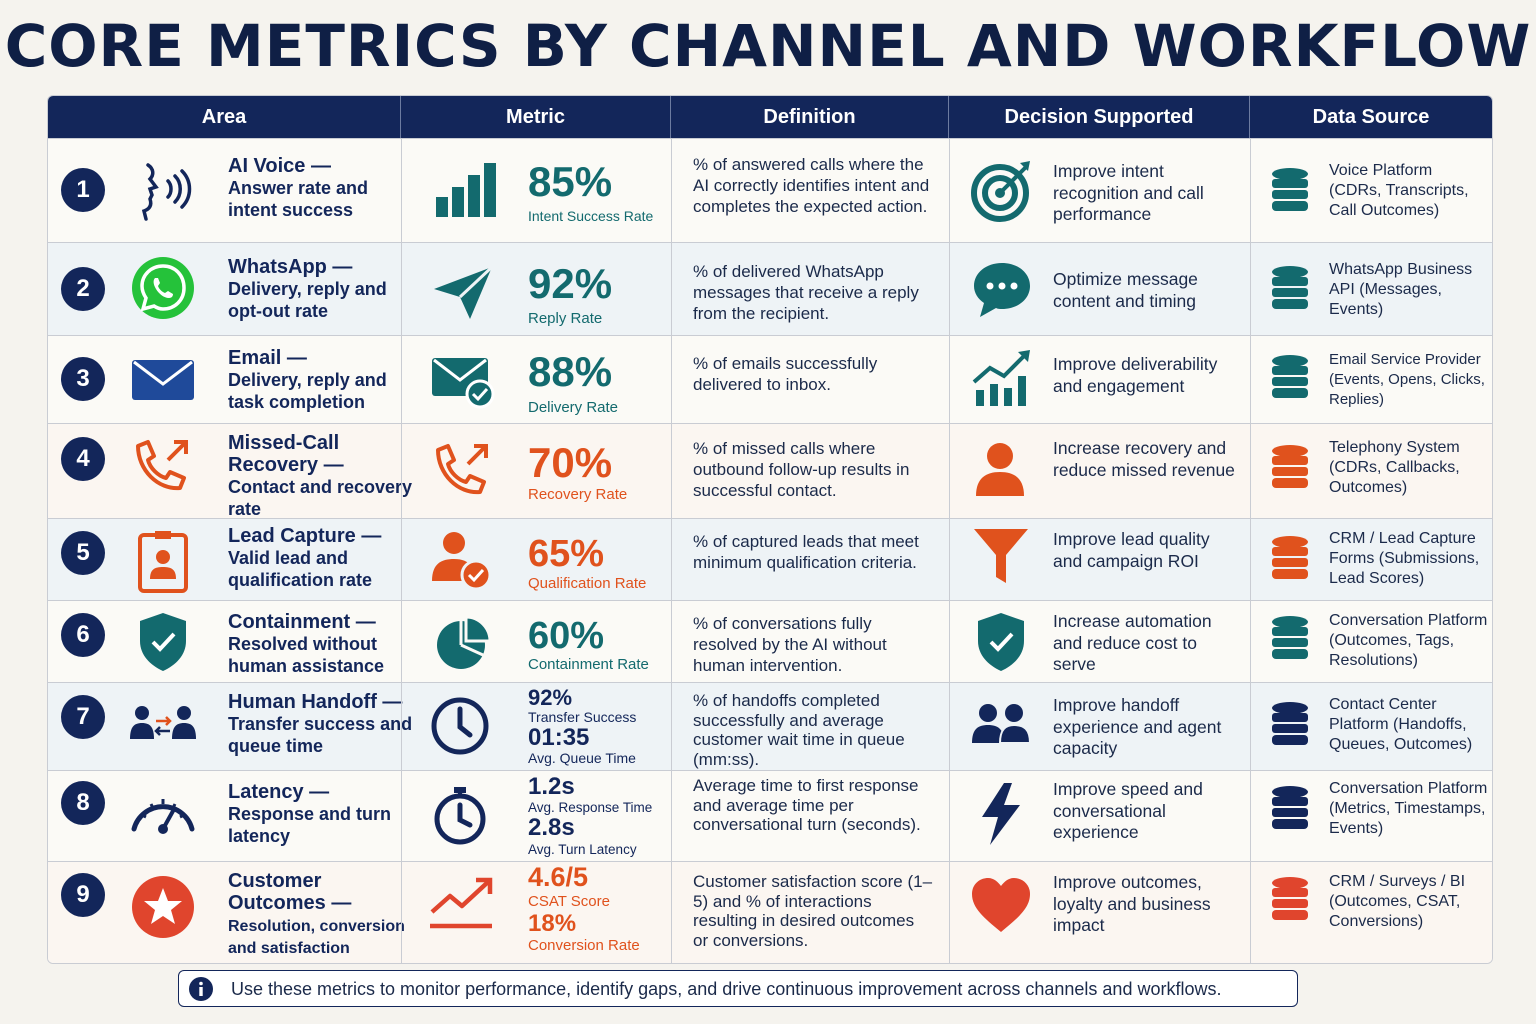 This screenshot has height=1024, width=1536. I want to click on metric-value: 85%, so click(570, 181).